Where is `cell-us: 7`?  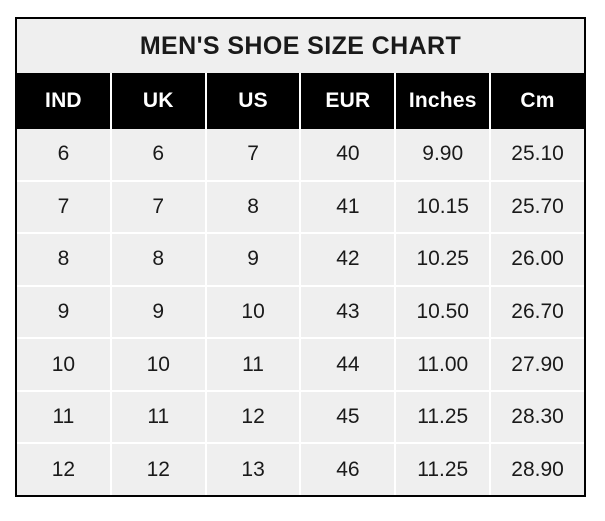
cell-us: 7 is located at coordinates (252, 154).